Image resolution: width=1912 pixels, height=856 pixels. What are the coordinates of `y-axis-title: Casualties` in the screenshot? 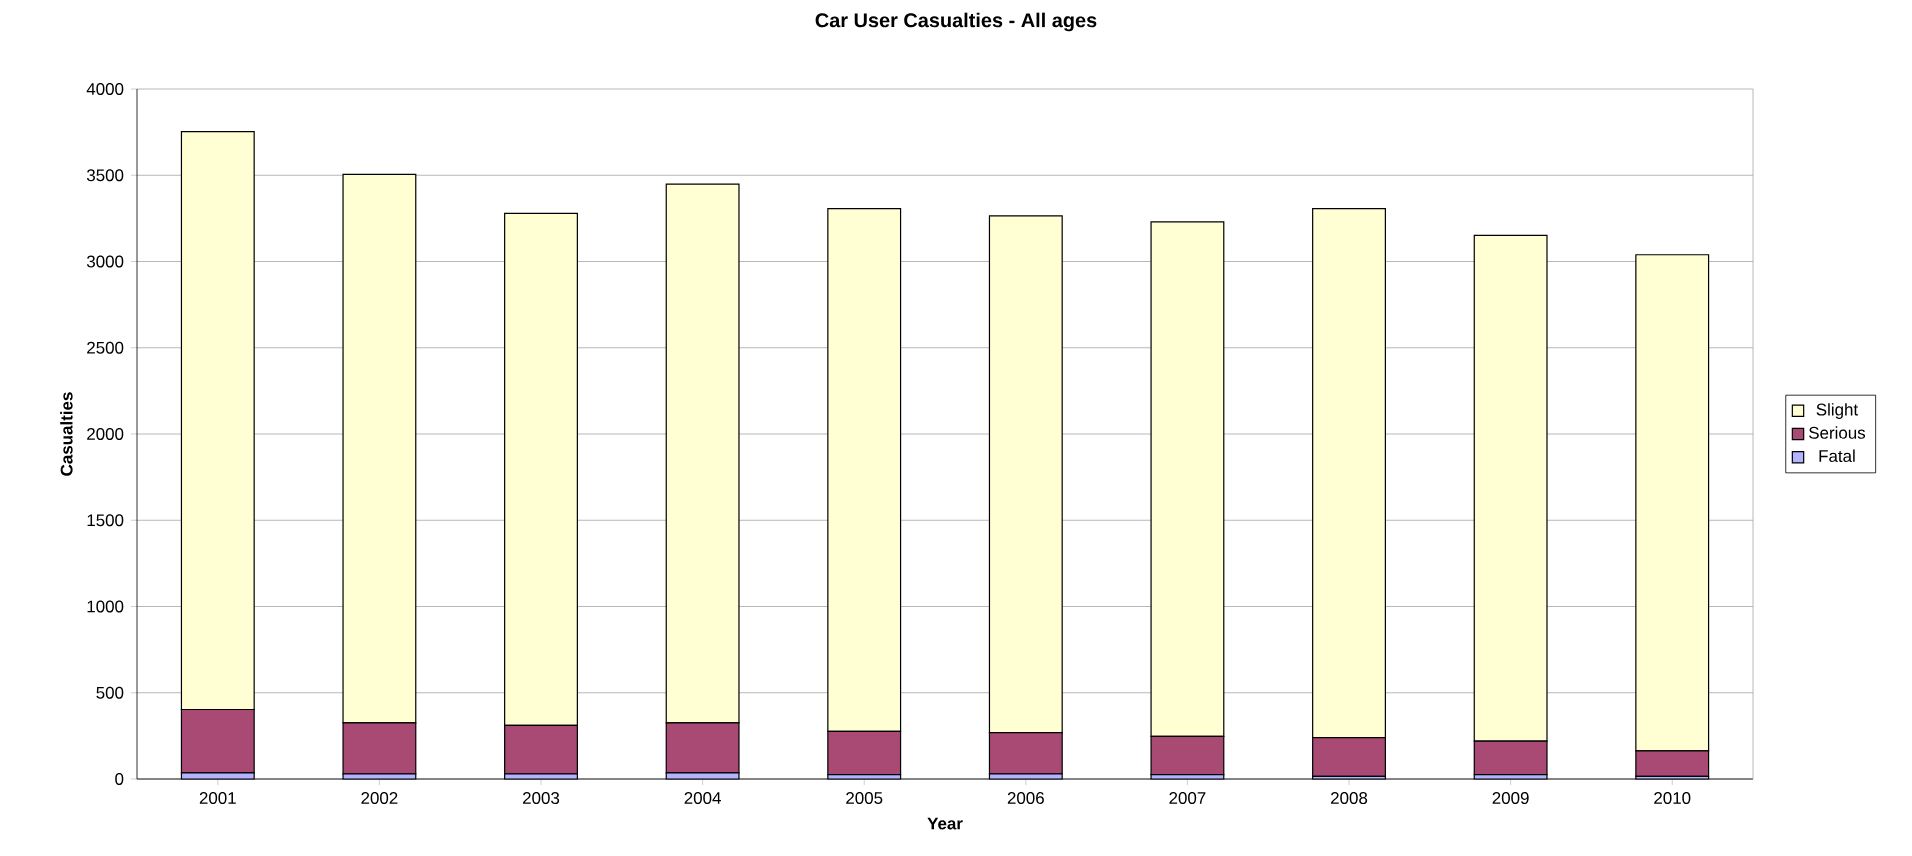 It's located at (66, 434).